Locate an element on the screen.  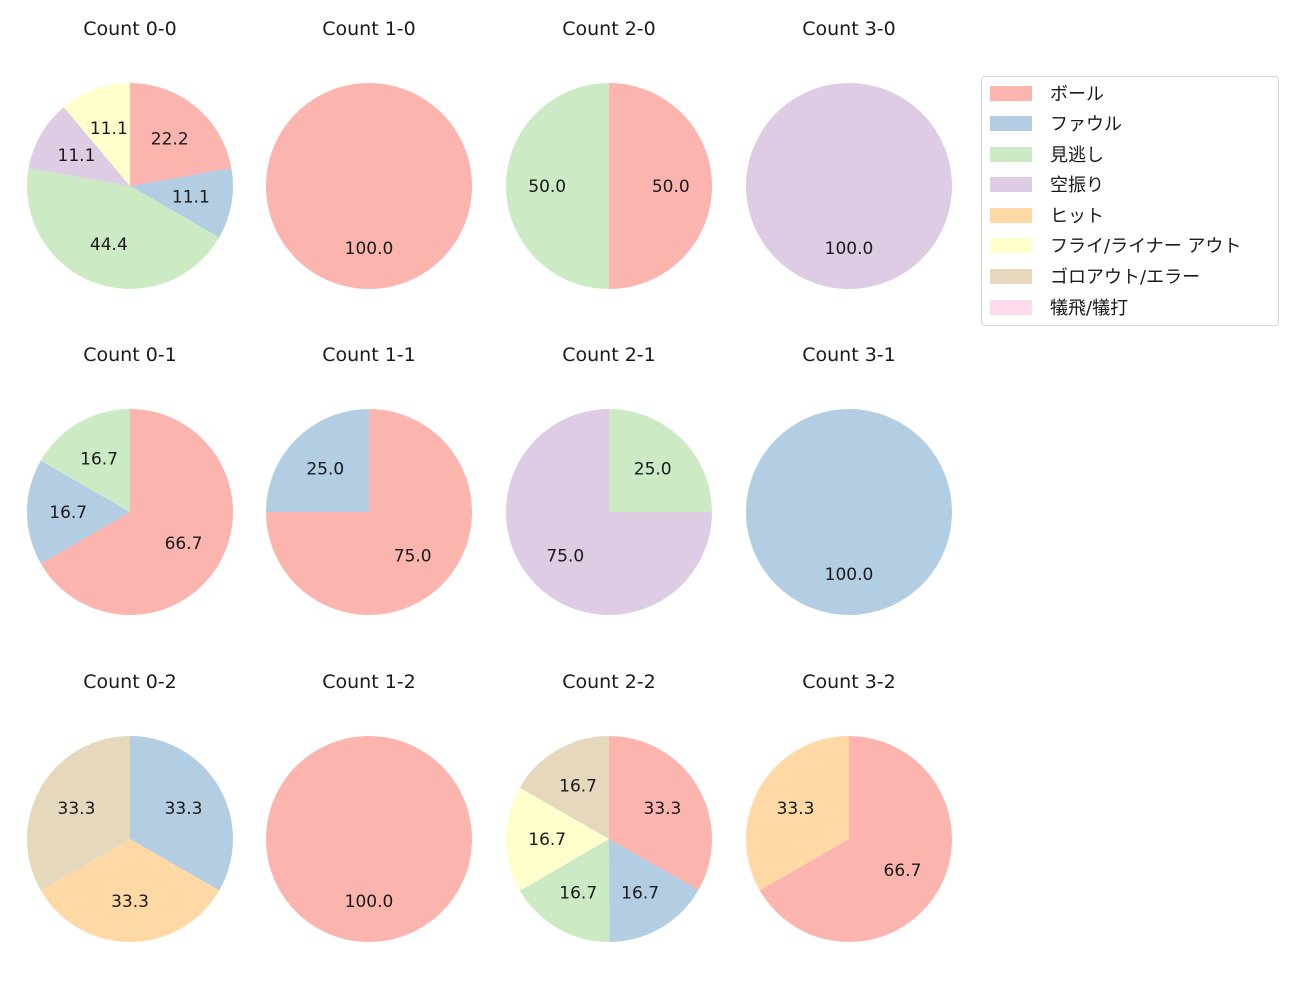
pie-title: Count 2-1 is located at coordinates (609, 355).